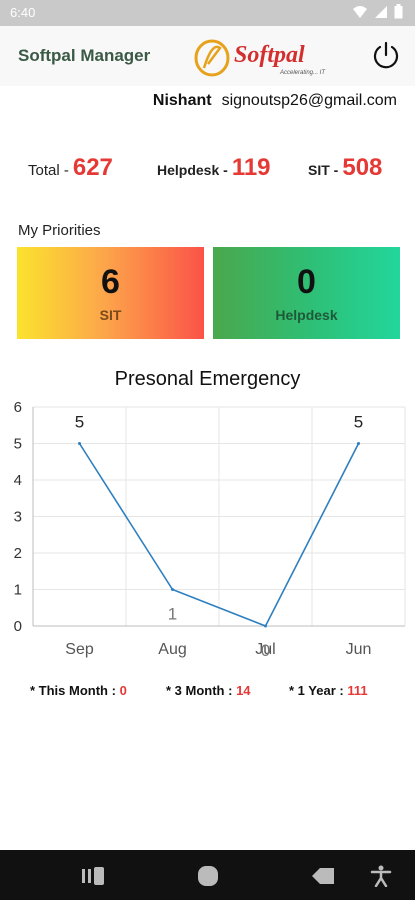 This screenshot has width=415, height=900. Describe the element at coordinates (362, 167) in the screenshot. I see `sit-value: 508` at that location.